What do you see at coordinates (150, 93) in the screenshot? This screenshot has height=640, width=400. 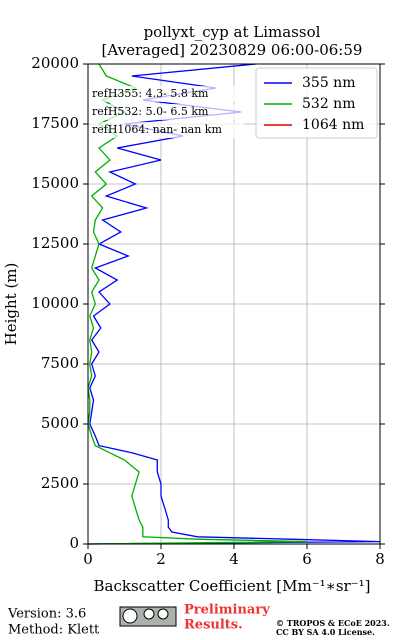 I see `annotation: refH355: 4.3- 5.8 km` at bounding box center [150, 93].